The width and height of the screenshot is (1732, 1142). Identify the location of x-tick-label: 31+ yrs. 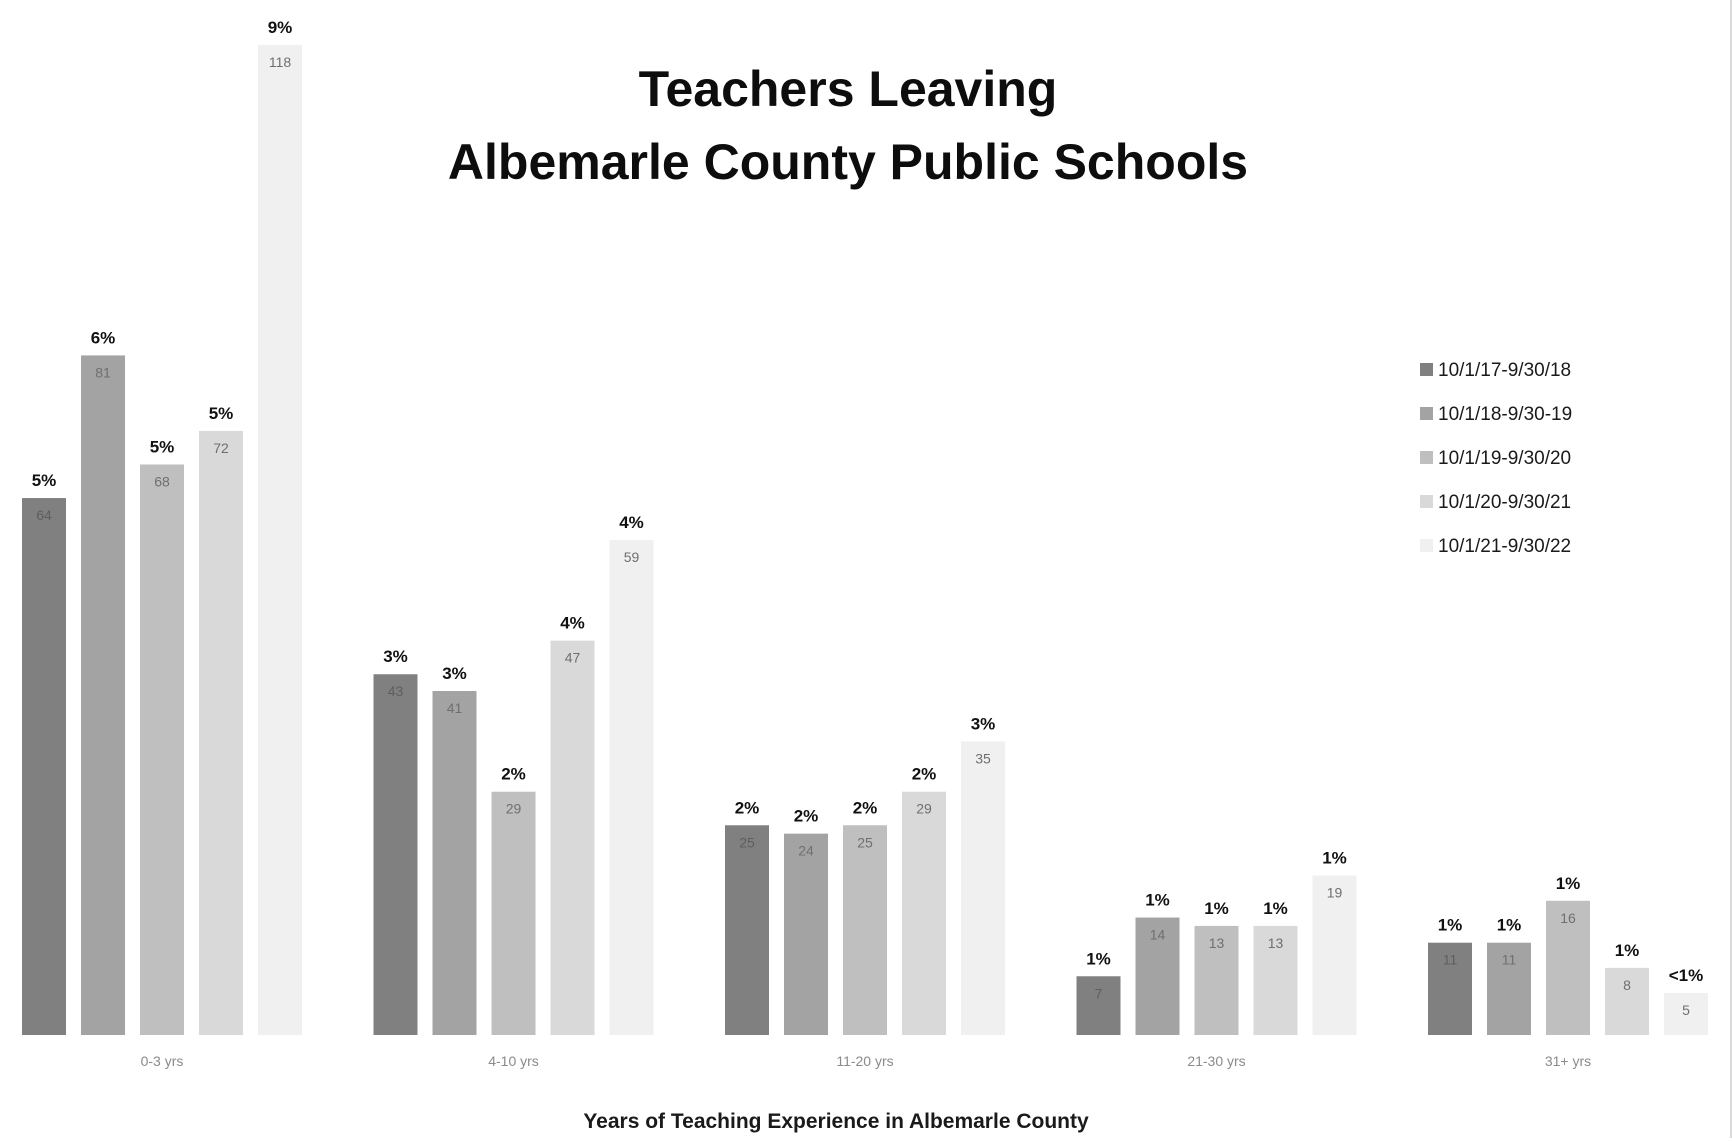
(1568, 1061).